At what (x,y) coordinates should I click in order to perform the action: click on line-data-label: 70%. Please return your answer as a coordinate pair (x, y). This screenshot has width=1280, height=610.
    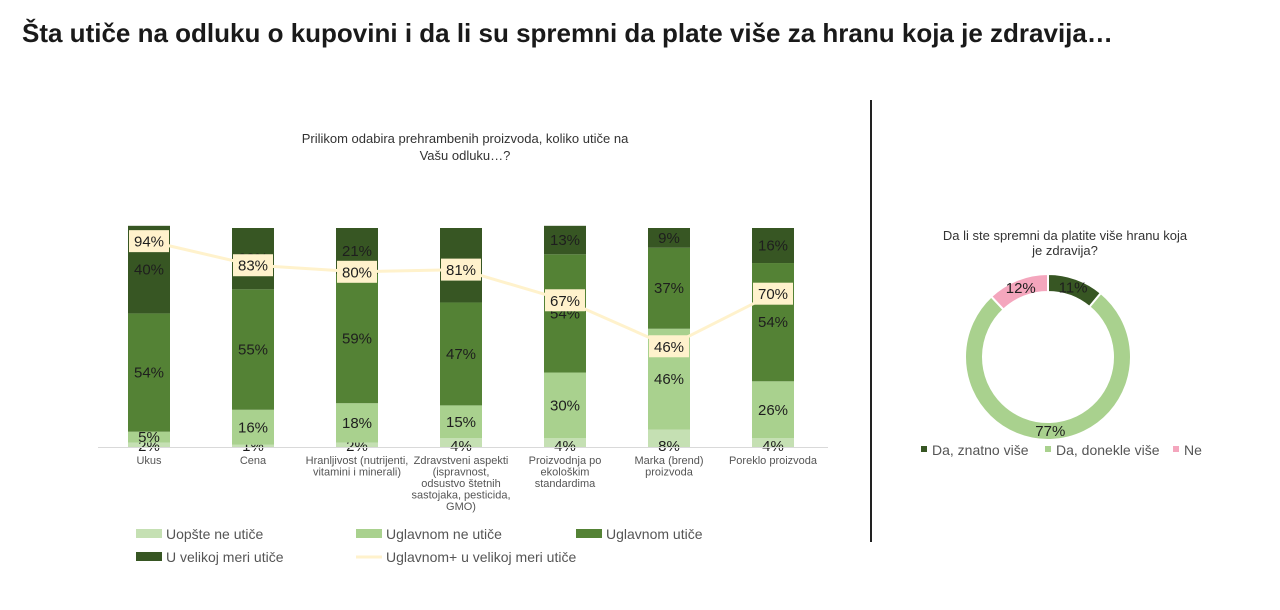
    Looking at the image, I should click on (773, 294).